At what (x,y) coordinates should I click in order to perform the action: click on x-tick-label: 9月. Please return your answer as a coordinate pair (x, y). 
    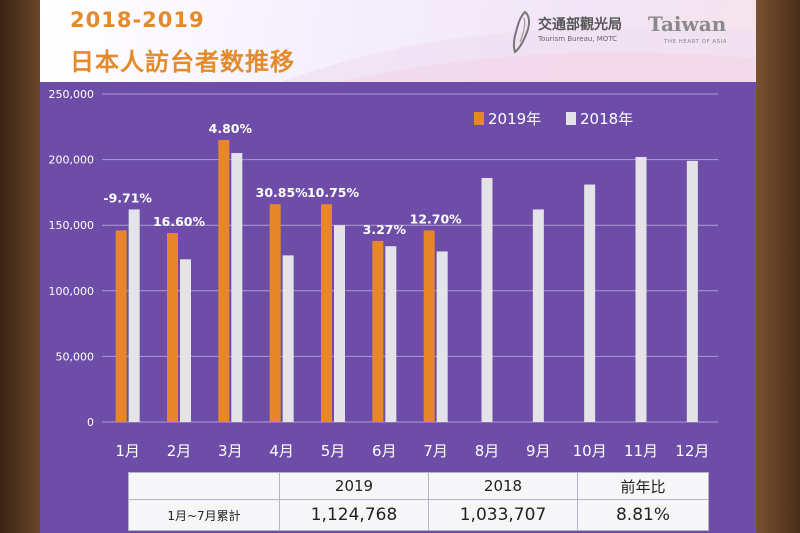
    Looking at the image, I should click on (538, 451).